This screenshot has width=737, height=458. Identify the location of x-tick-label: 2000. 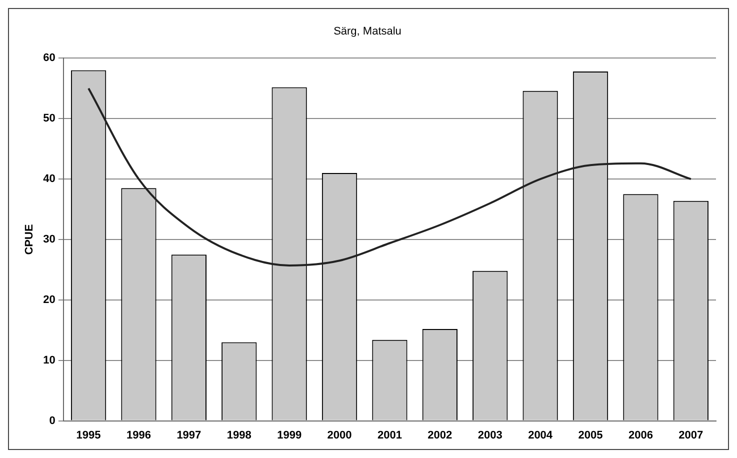
(339, 435).